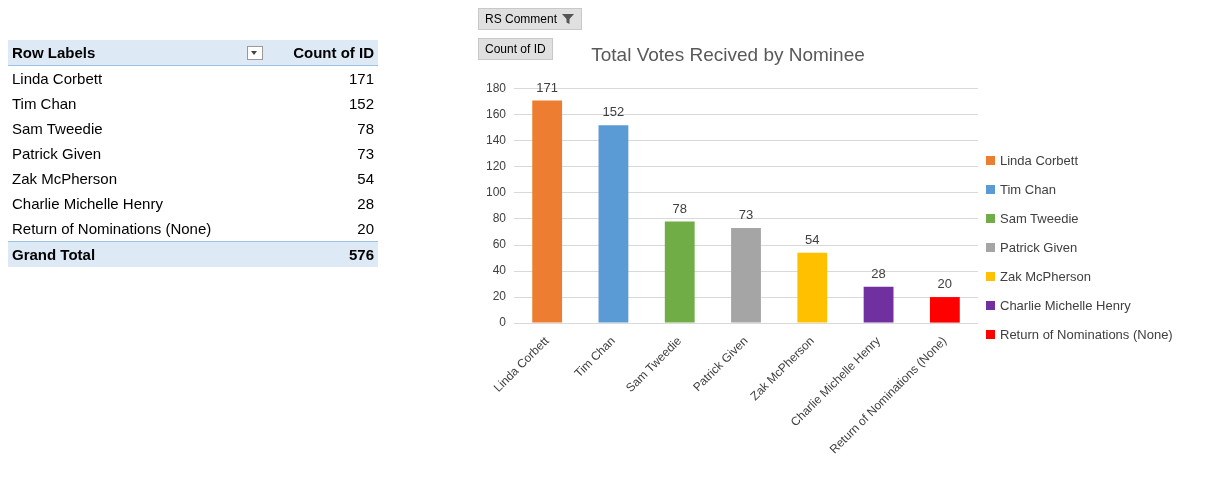  What do you see at coordinates (87, 204) in the screenshot?
I see `category-label: Charlie Michelle Henry` at bounding box center [87, 204].